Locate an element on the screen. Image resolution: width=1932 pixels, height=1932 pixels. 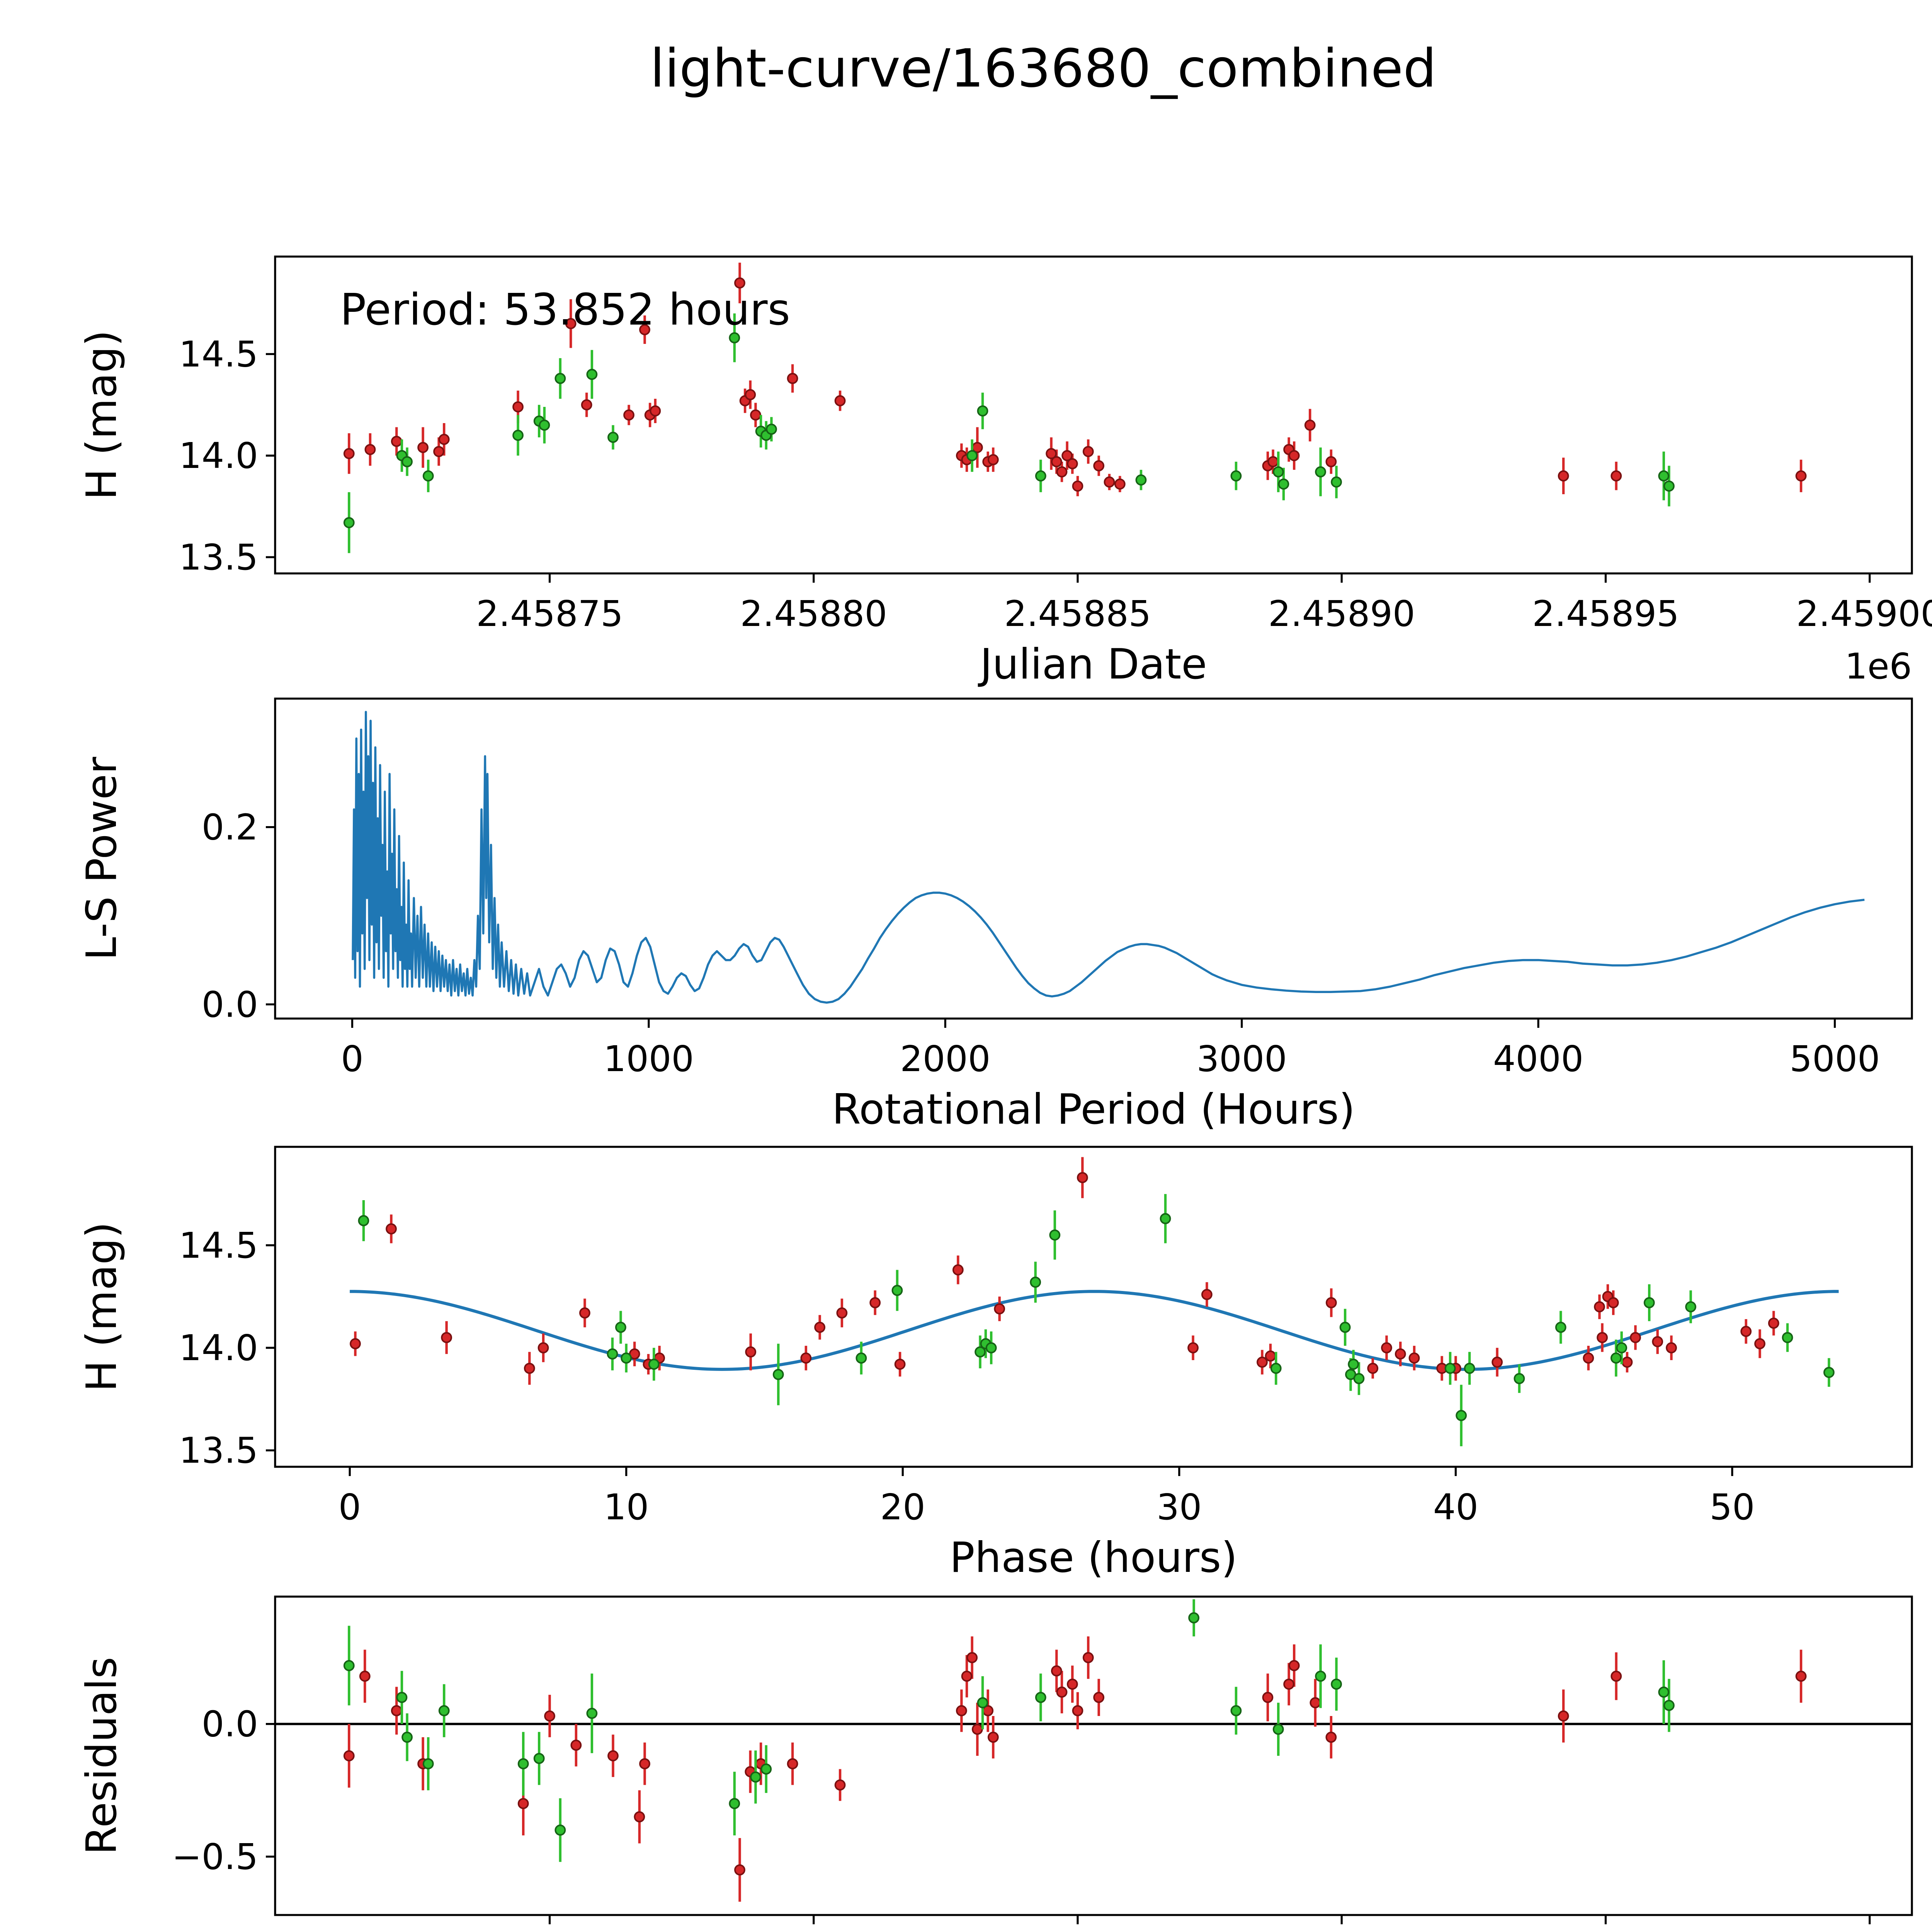
axis-offset-label: 1e6 is located at coordinates (1879, 667).